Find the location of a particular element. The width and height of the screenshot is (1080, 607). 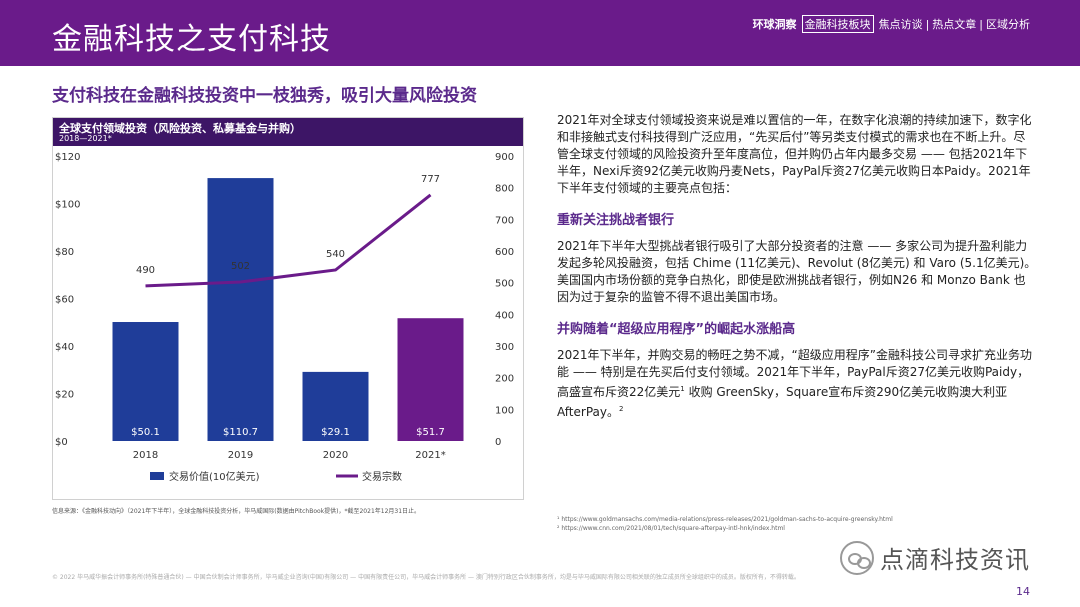

y-right-tick-label: 400 is located at coordinates (504, 315).